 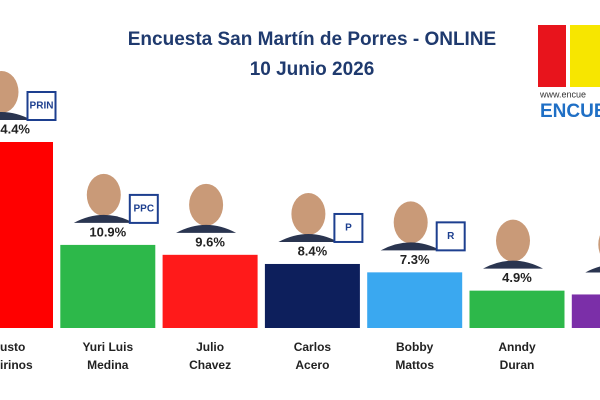 What do you see at coordinates (210, 241) in the screenshot?
I see `value-label: 9.6%` at bounding box center [210, 241].